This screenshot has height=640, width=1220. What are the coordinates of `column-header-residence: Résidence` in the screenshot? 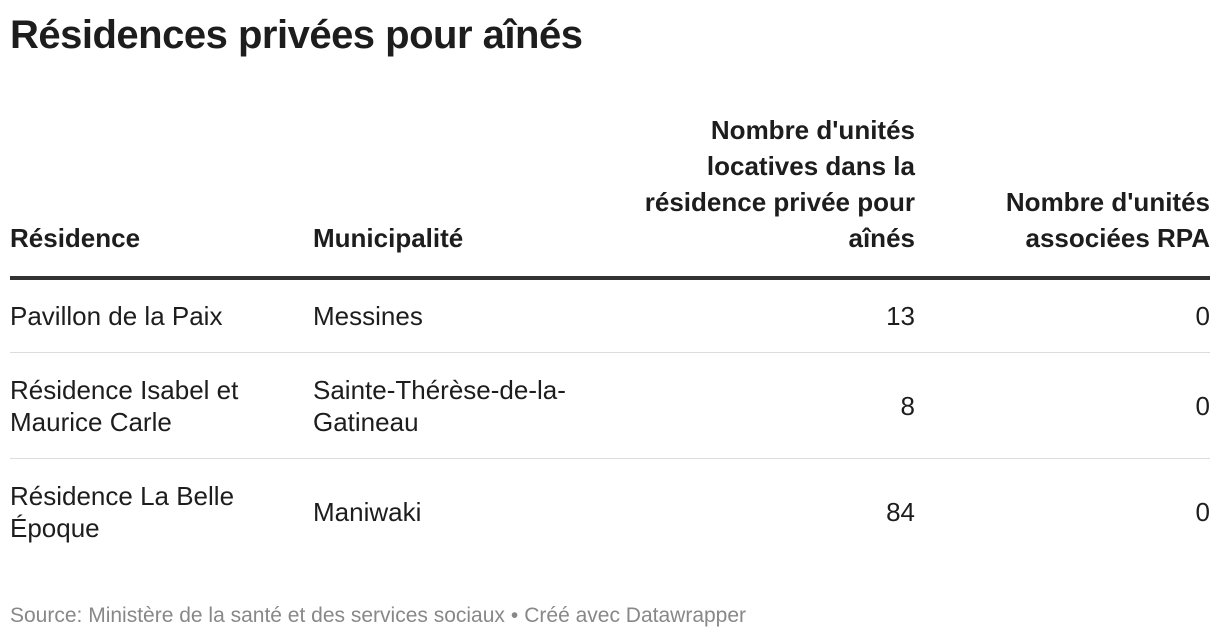 It's located at (161, 196).